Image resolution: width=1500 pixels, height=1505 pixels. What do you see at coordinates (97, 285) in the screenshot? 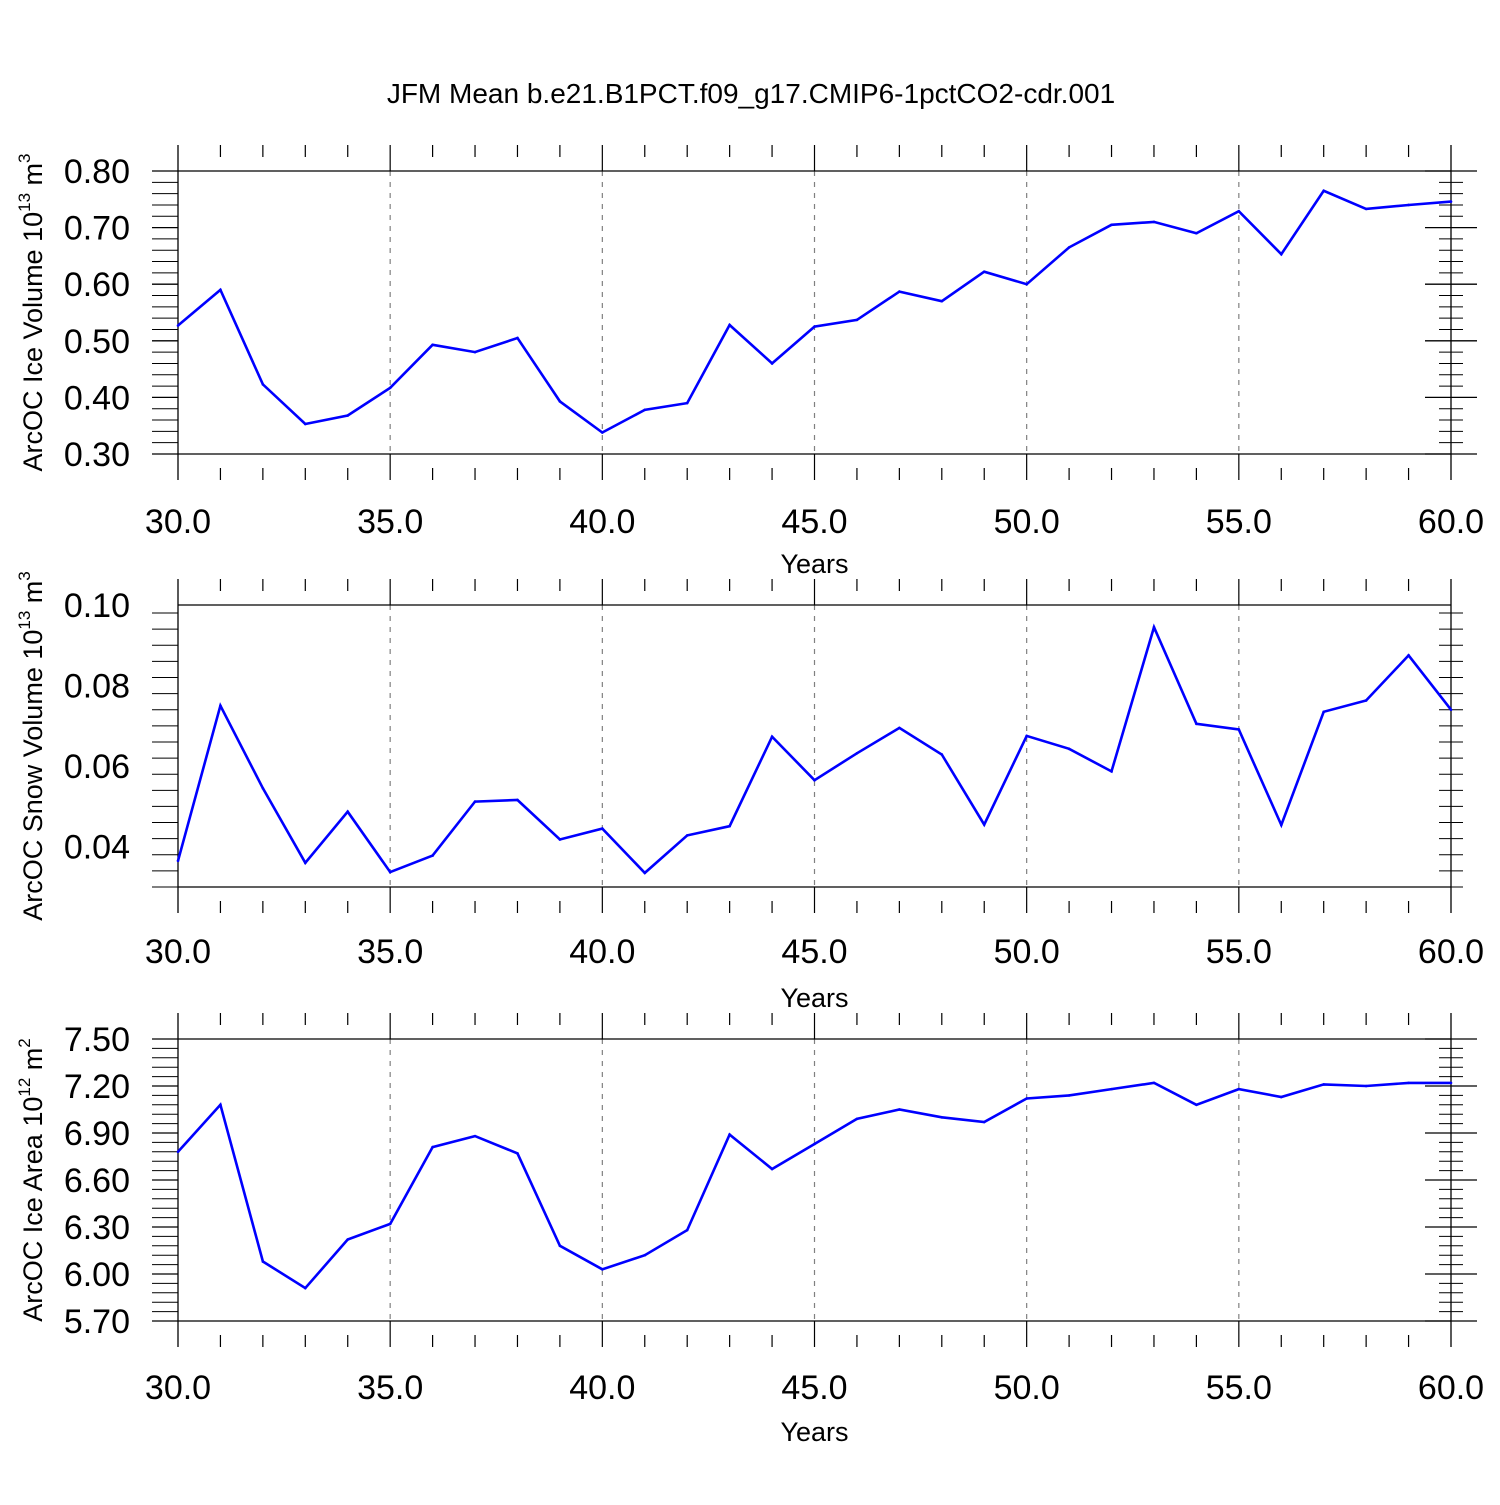
I see `y-tick-label: 0.60` at bounding box center [97, 285].